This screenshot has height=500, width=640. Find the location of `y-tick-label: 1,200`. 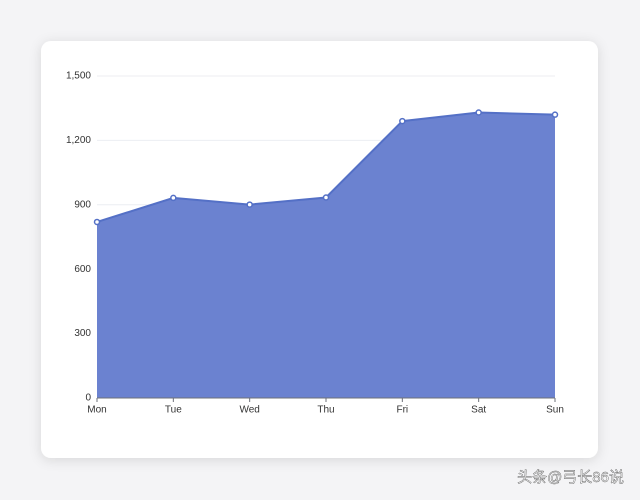

y-tick-label: 1,200 is located at coordinates (78, 140).